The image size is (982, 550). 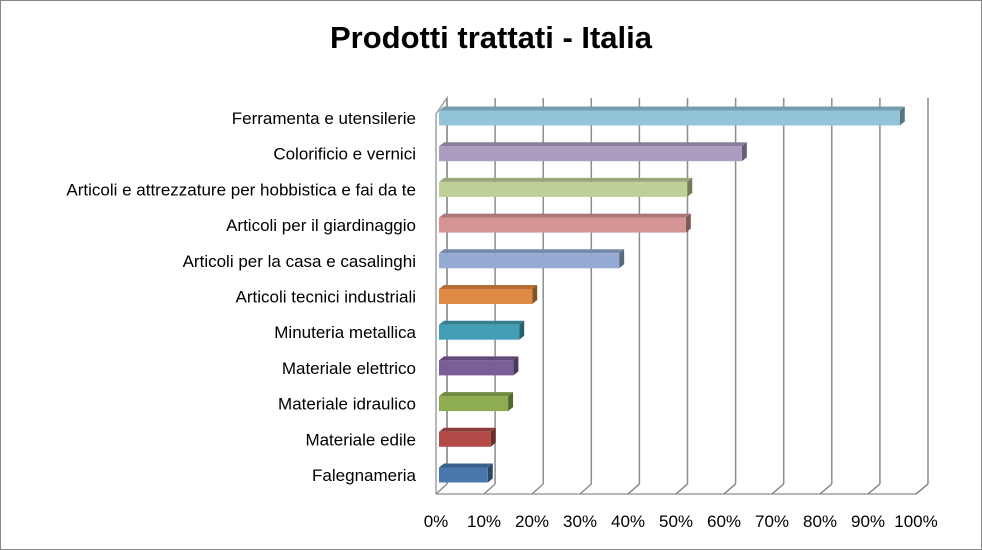 I want to click on category-label: Materiale edile, so click(x=360, y=439).